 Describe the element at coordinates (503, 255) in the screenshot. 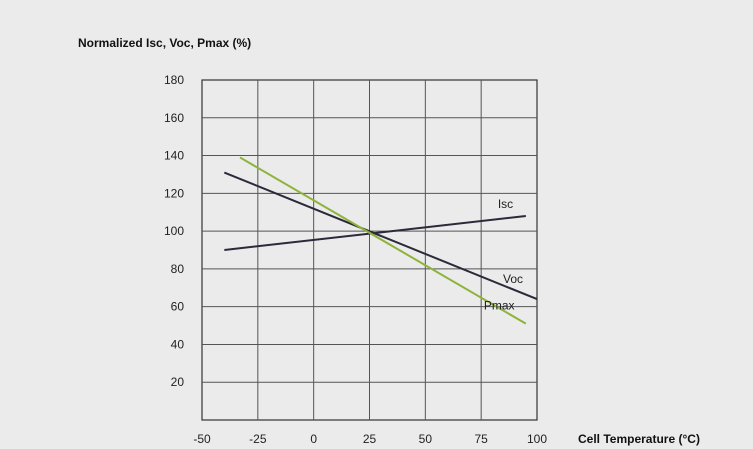

I see `series-labels: Isc Voc Pmax` at that location.